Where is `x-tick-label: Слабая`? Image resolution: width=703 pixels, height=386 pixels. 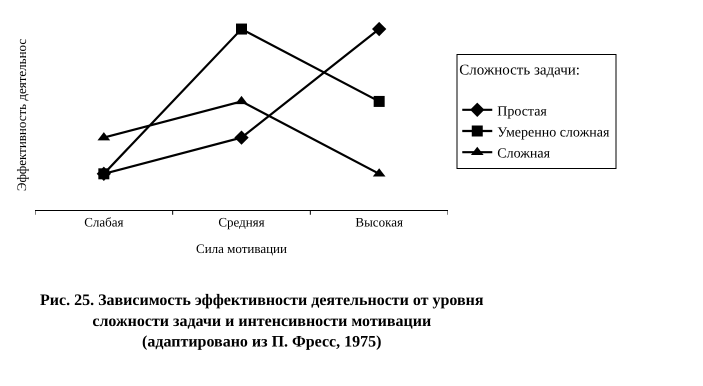
x-tick-label: Слабая is located at coordinates (104, 222).